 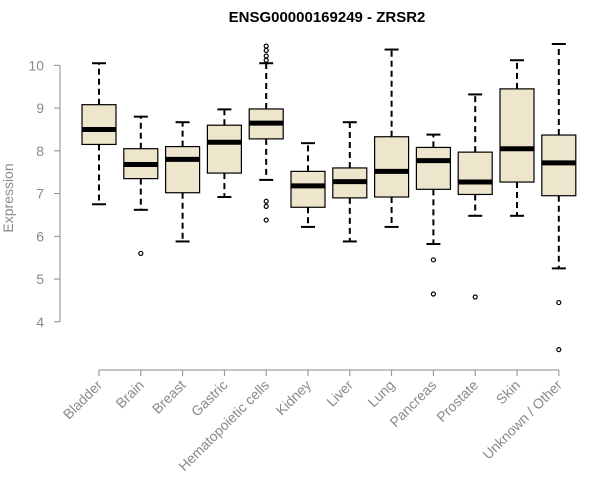 I want to click on chart-title: ENSG00000169249 - ZRSR2, so click(x=327, y=17).